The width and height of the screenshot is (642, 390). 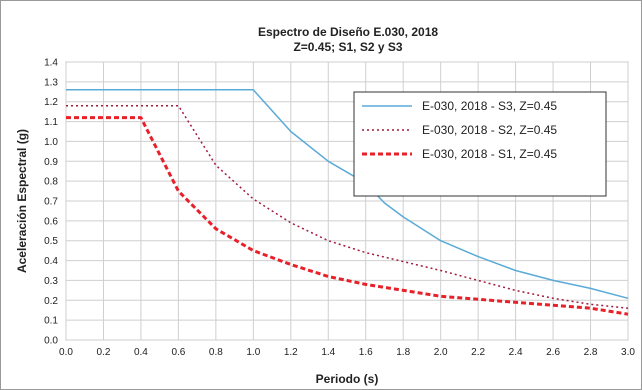 What do you see at coordinates (51, 281) in the screenshot?
I see `y-tick-label: 0.3` at bounding box center [51, 281].